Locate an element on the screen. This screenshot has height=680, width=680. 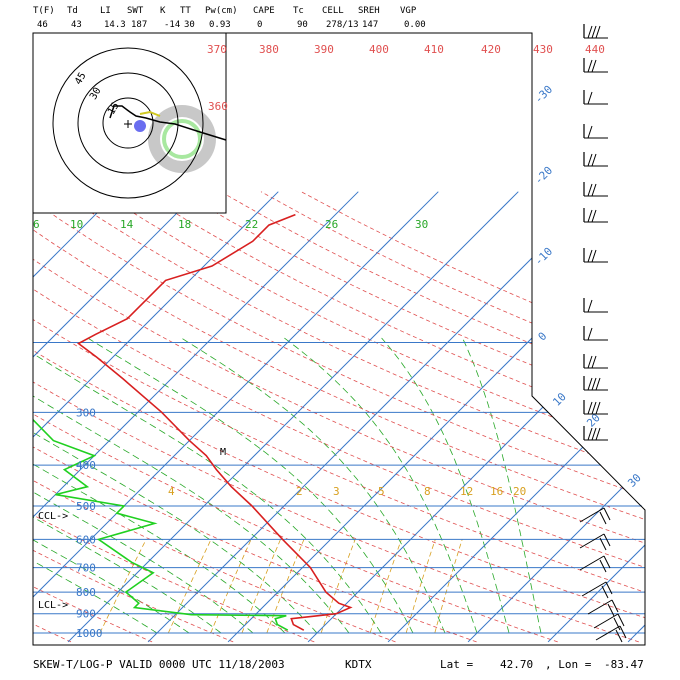
mixing-ratio-label: 12 is located at coordinates (466, 491).